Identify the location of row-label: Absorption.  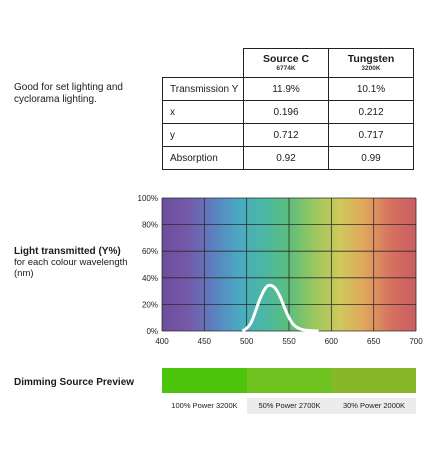
(203, 158).